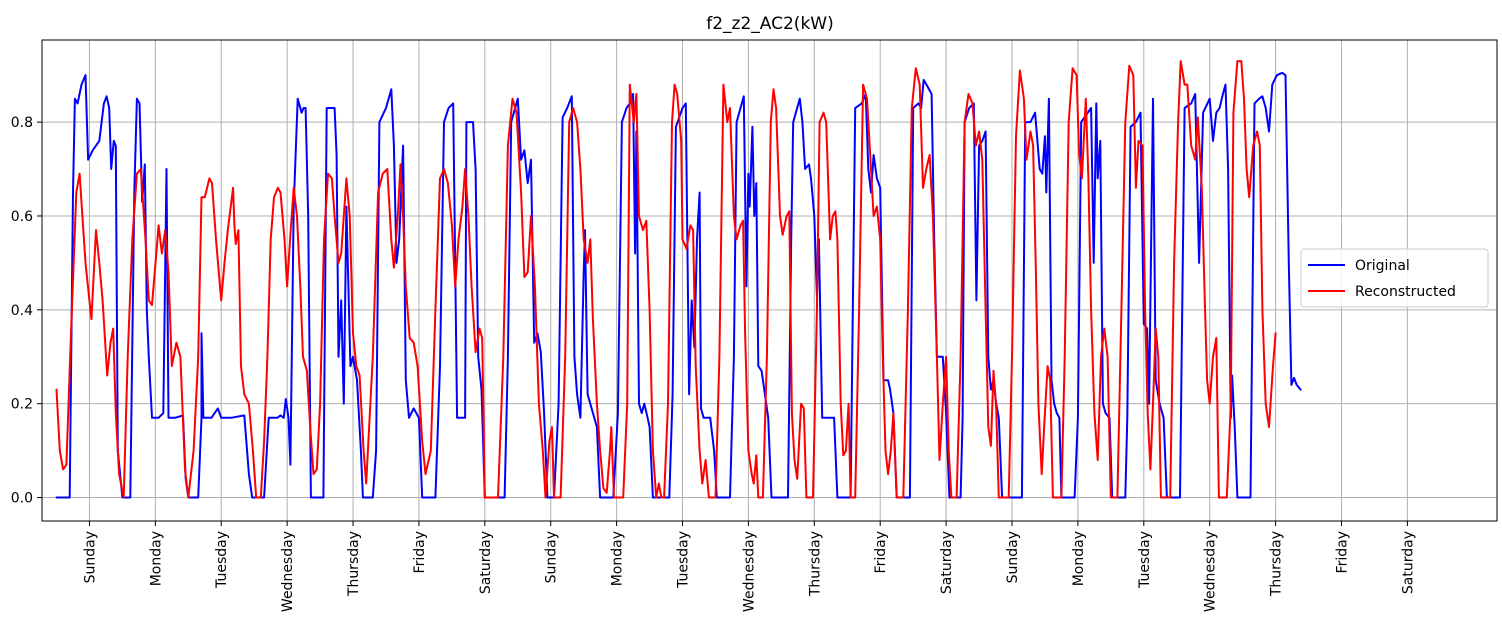 The image size is (1502, 637). Describe the element at coordinates (22, 217) in the screenshot. I see `y-tick-label: 0.6` at that location.